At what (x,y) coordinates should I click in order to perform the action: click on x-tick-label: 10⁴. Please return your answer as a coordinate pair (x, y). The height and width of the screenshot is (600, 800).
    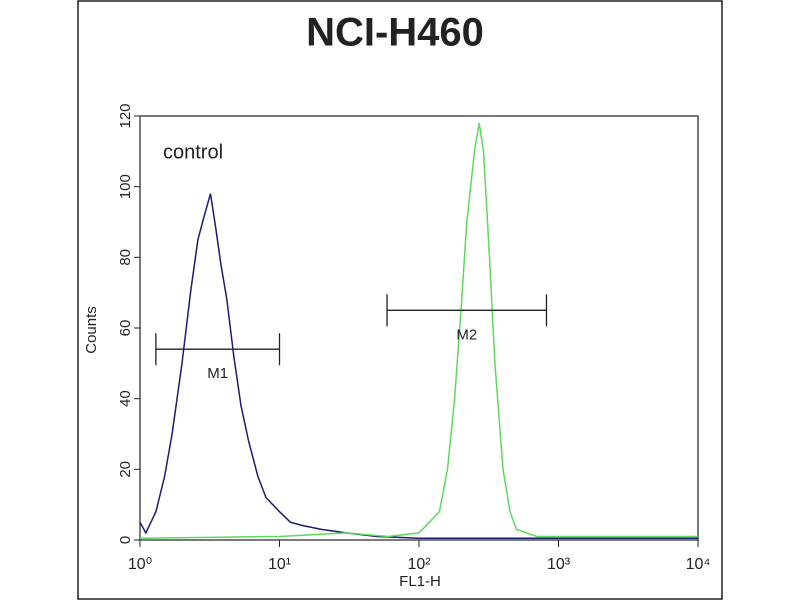
    Looking at the image, I should click on (698, 564).